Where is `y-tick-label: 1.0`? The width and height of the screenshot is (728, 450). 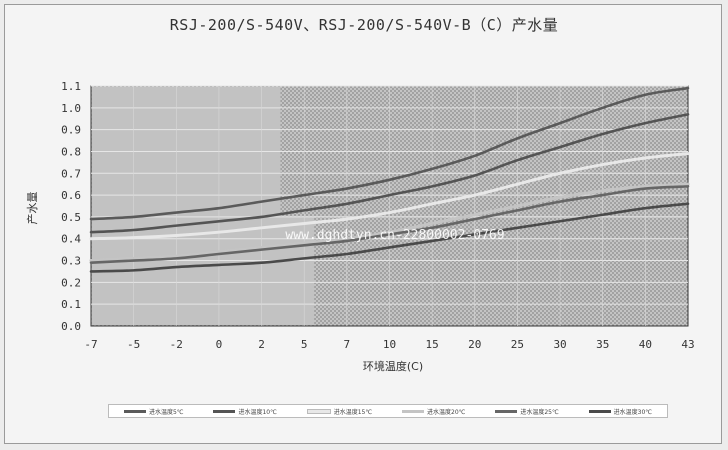 y-tick-label: 1.0 is located at coordinates (71, 108).